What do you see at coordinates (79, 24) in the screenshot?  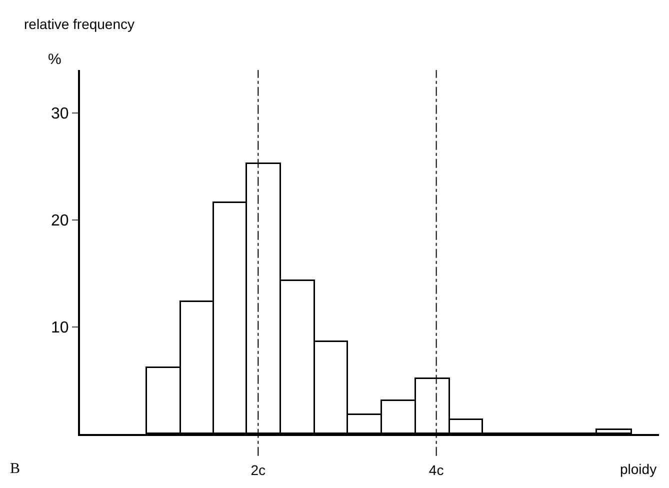 I see `y-axis-title: relative frequency` at bounding box center [79, 24].